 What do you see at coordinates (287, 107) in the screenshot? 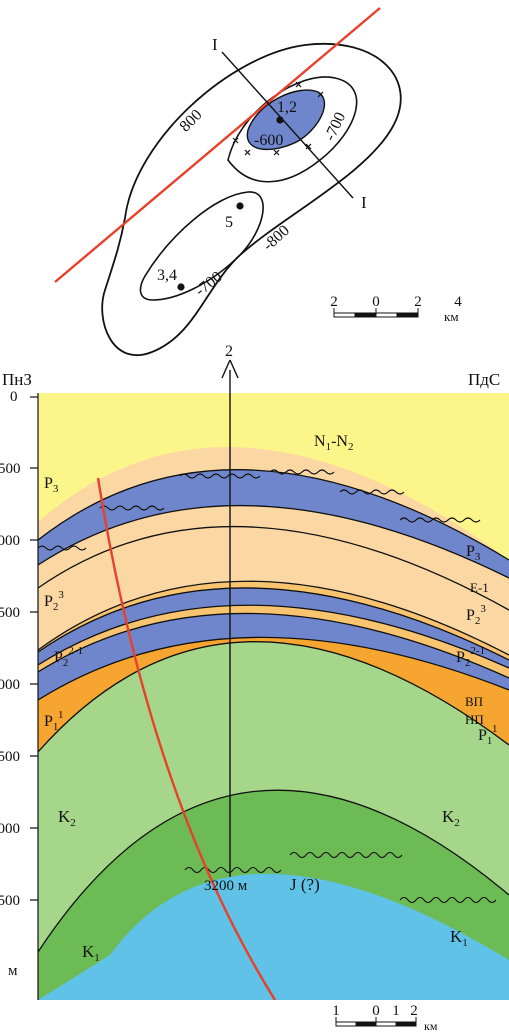
I see `well-label-1-2: 1,2` at bounding box center [287, 107].